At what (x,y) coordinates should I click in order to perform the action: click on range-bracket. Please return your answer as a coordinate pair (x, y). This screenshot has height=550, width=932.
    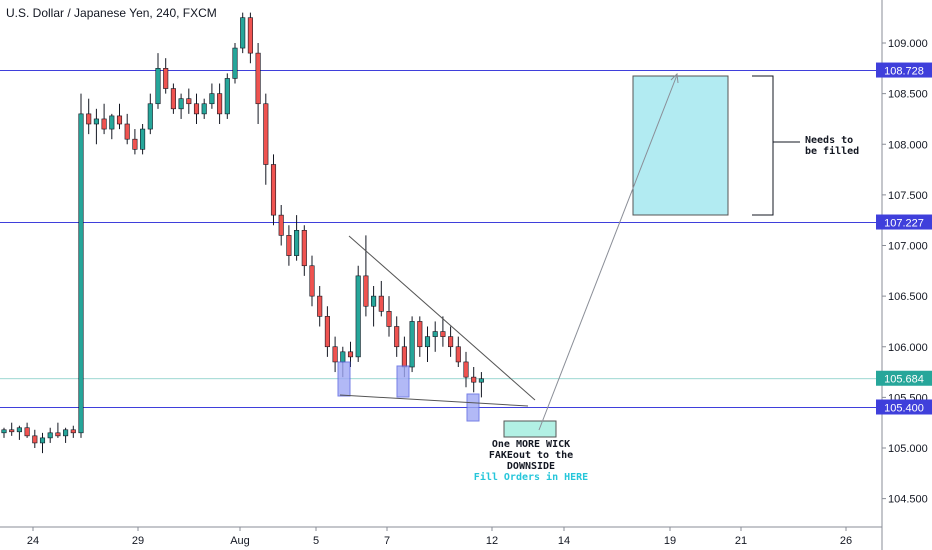
    Looking at the image, I should click on (763, 145).